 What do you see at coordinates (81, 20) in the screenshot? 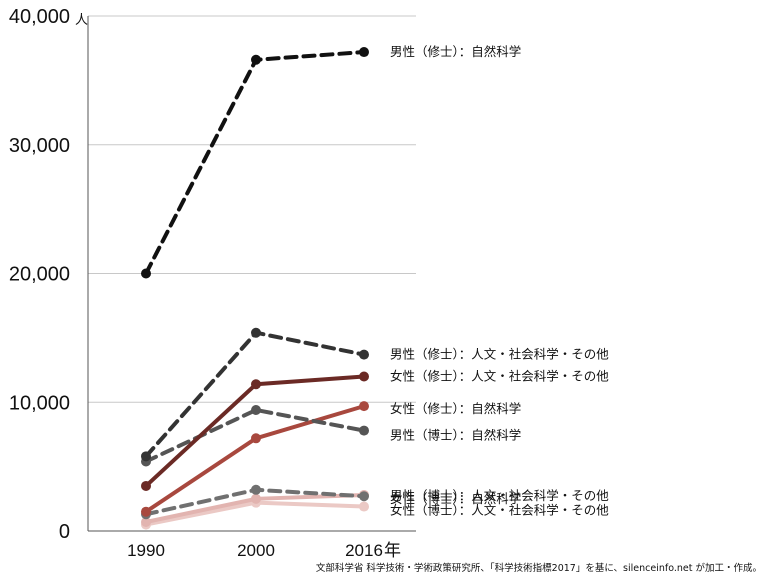
I see `y-unit-label: 人` at bounding box center [81, 20].